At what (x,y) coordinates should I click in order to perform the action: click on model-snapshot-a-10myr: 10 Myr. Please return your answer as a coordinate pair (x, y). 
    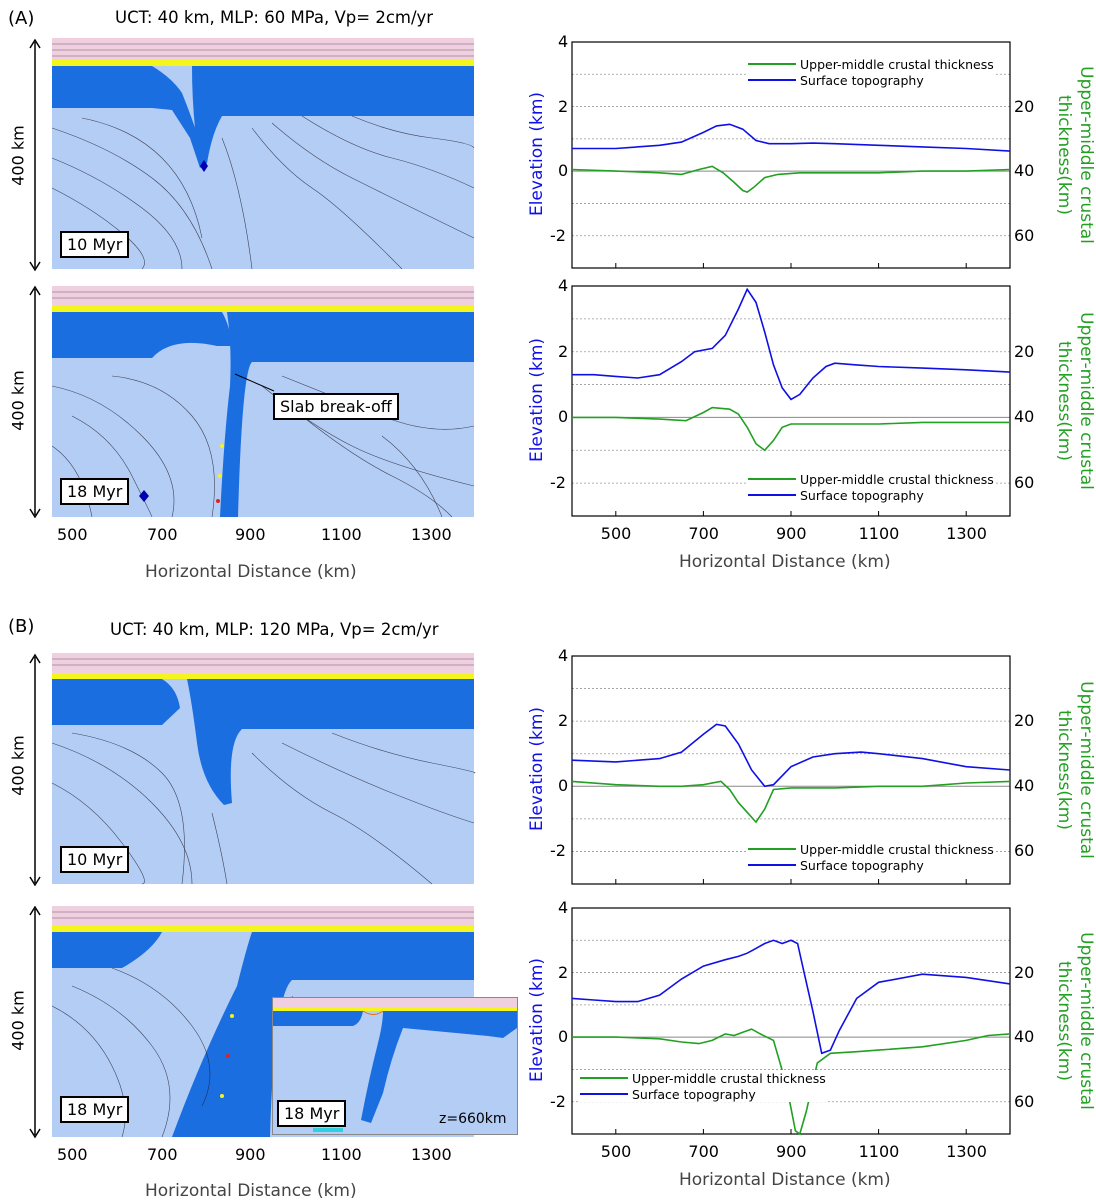
    Looking at the image, I should click on (263, 153).